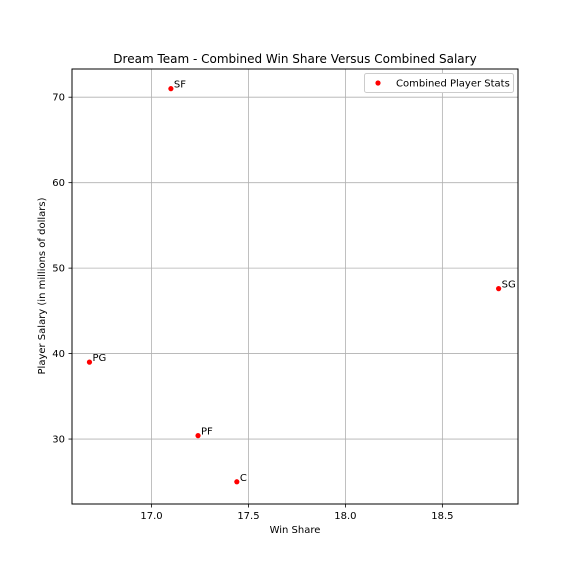 This screenshot has height=580, width=576. Describe the element at coordinates (89, 362) in the screenshot. I see `data-point-pg` at that location.